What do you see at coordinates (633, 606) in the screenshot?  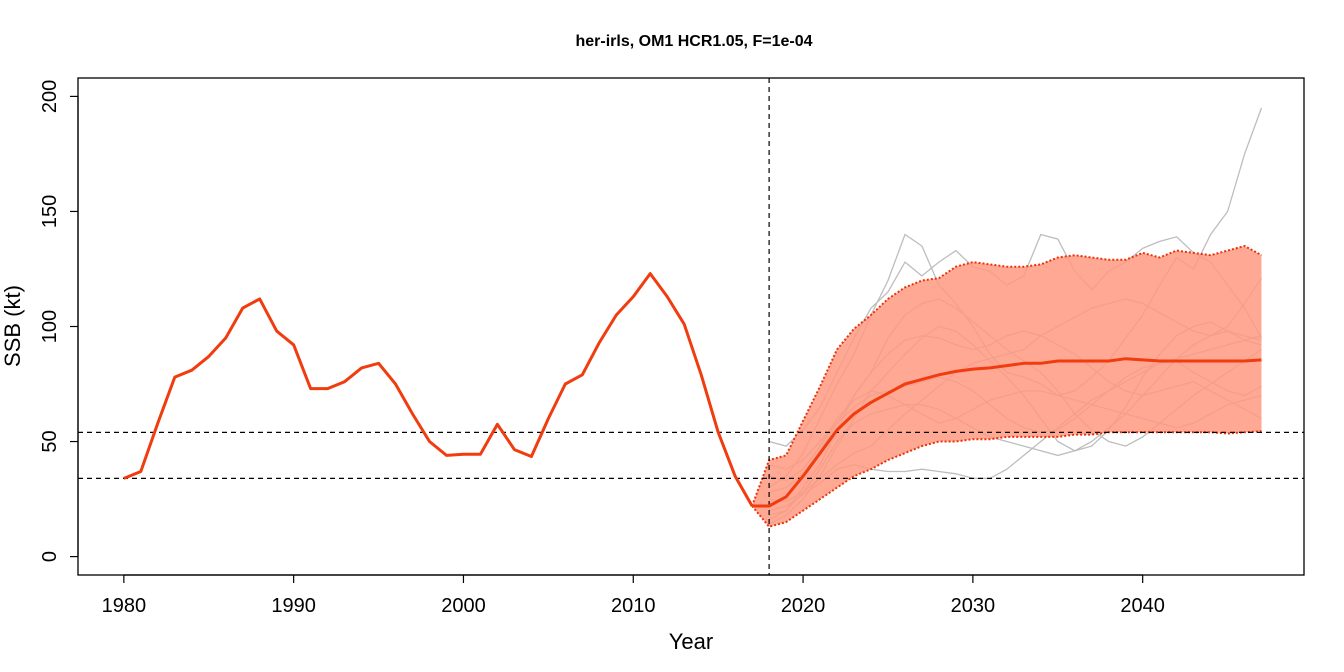 I see `x-tick-label: 2010` at bounding box center [633, 606].